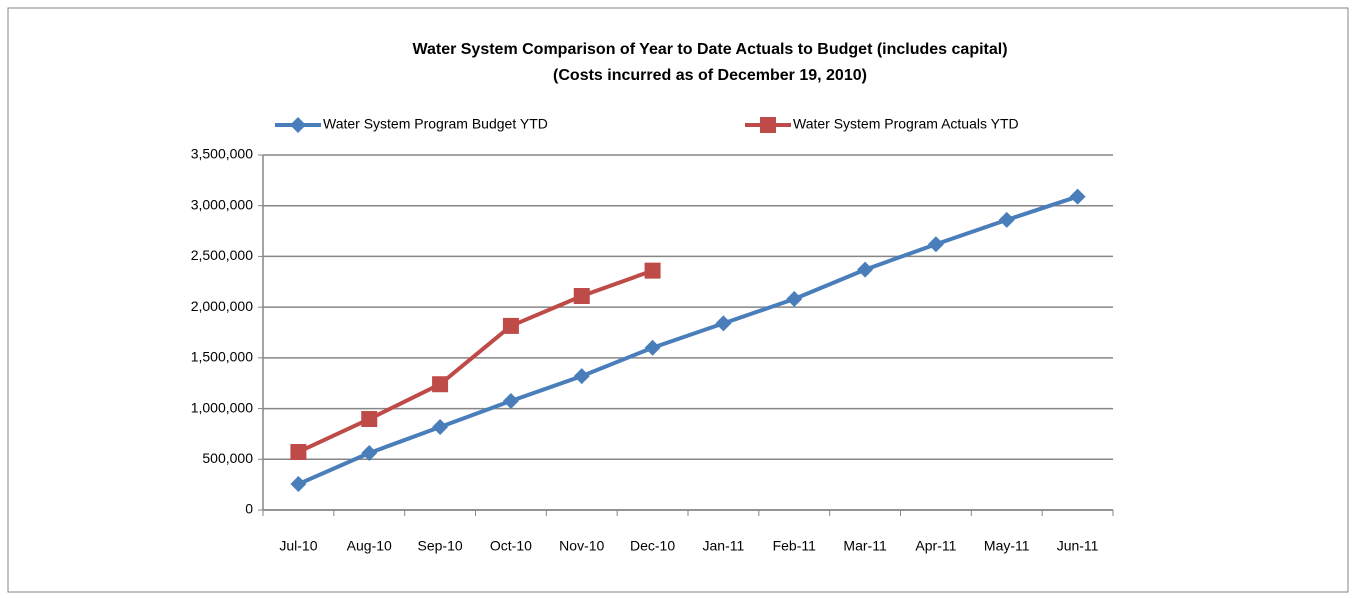 This screenshot has height=599, width=1356. Describe the element at coordinates (724, 546) in the screenshot. I see `x-tick-label: Jan-11` at that location.